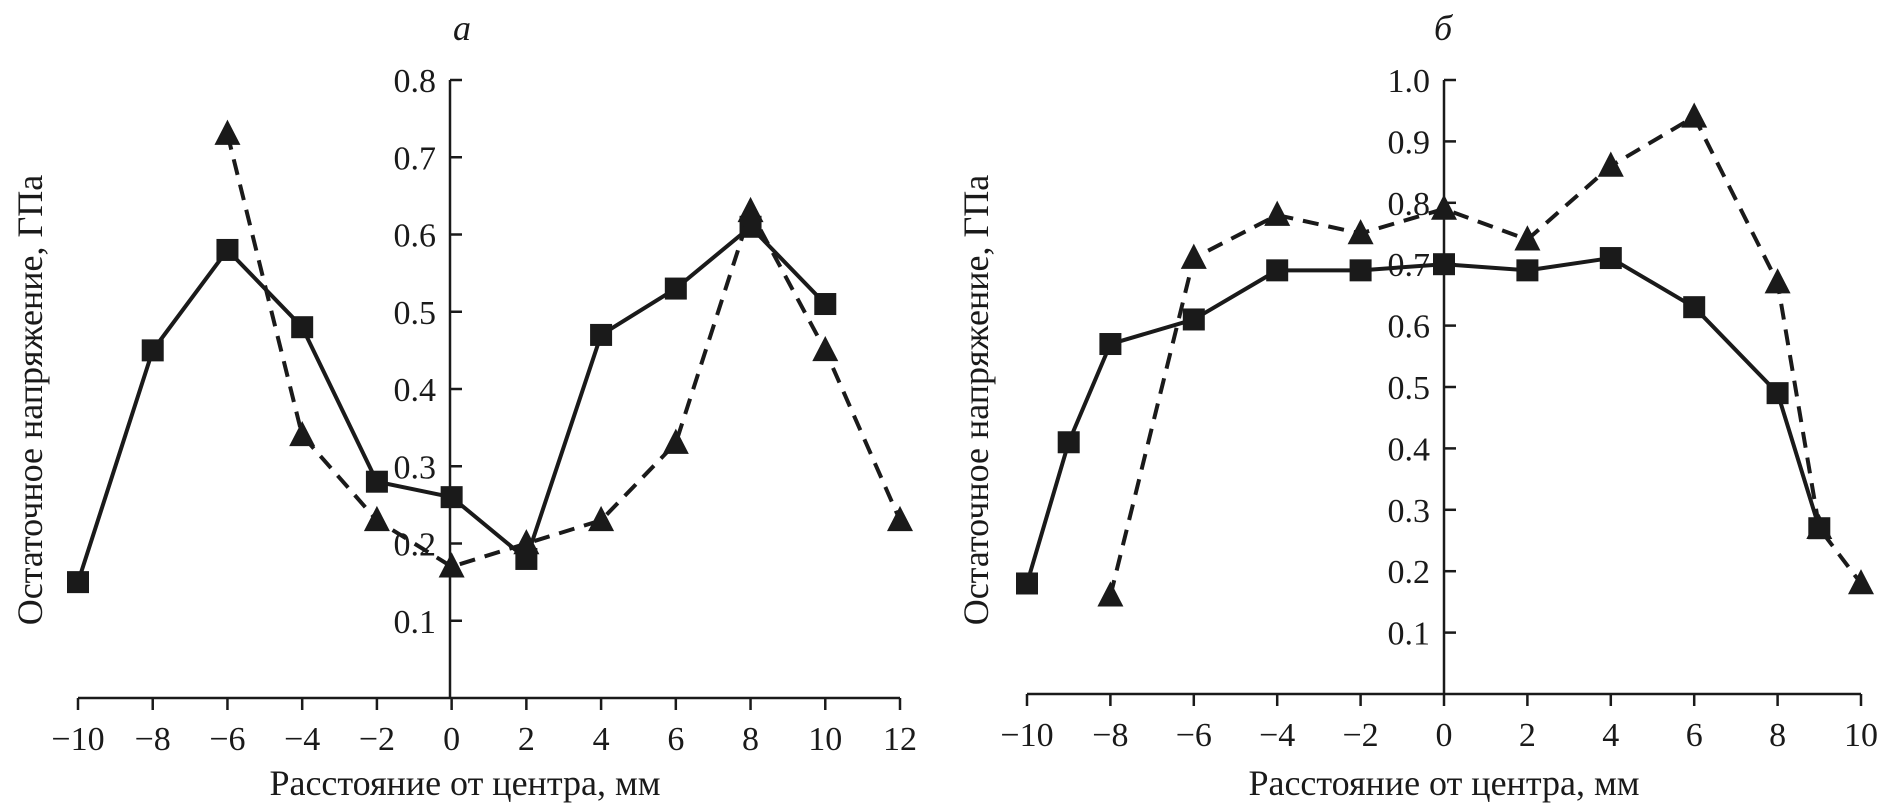  I want to click on y-tick-label-a: 0.1, so click(415, 622).